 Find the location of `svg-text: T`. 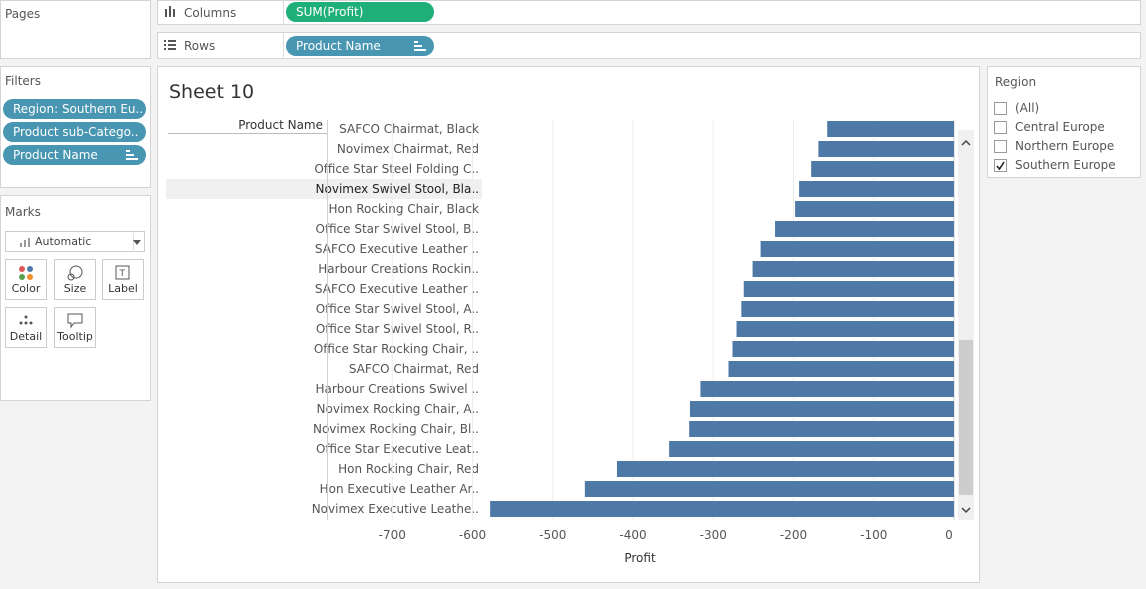

svg-text: T is located at coordinates (122, 274).